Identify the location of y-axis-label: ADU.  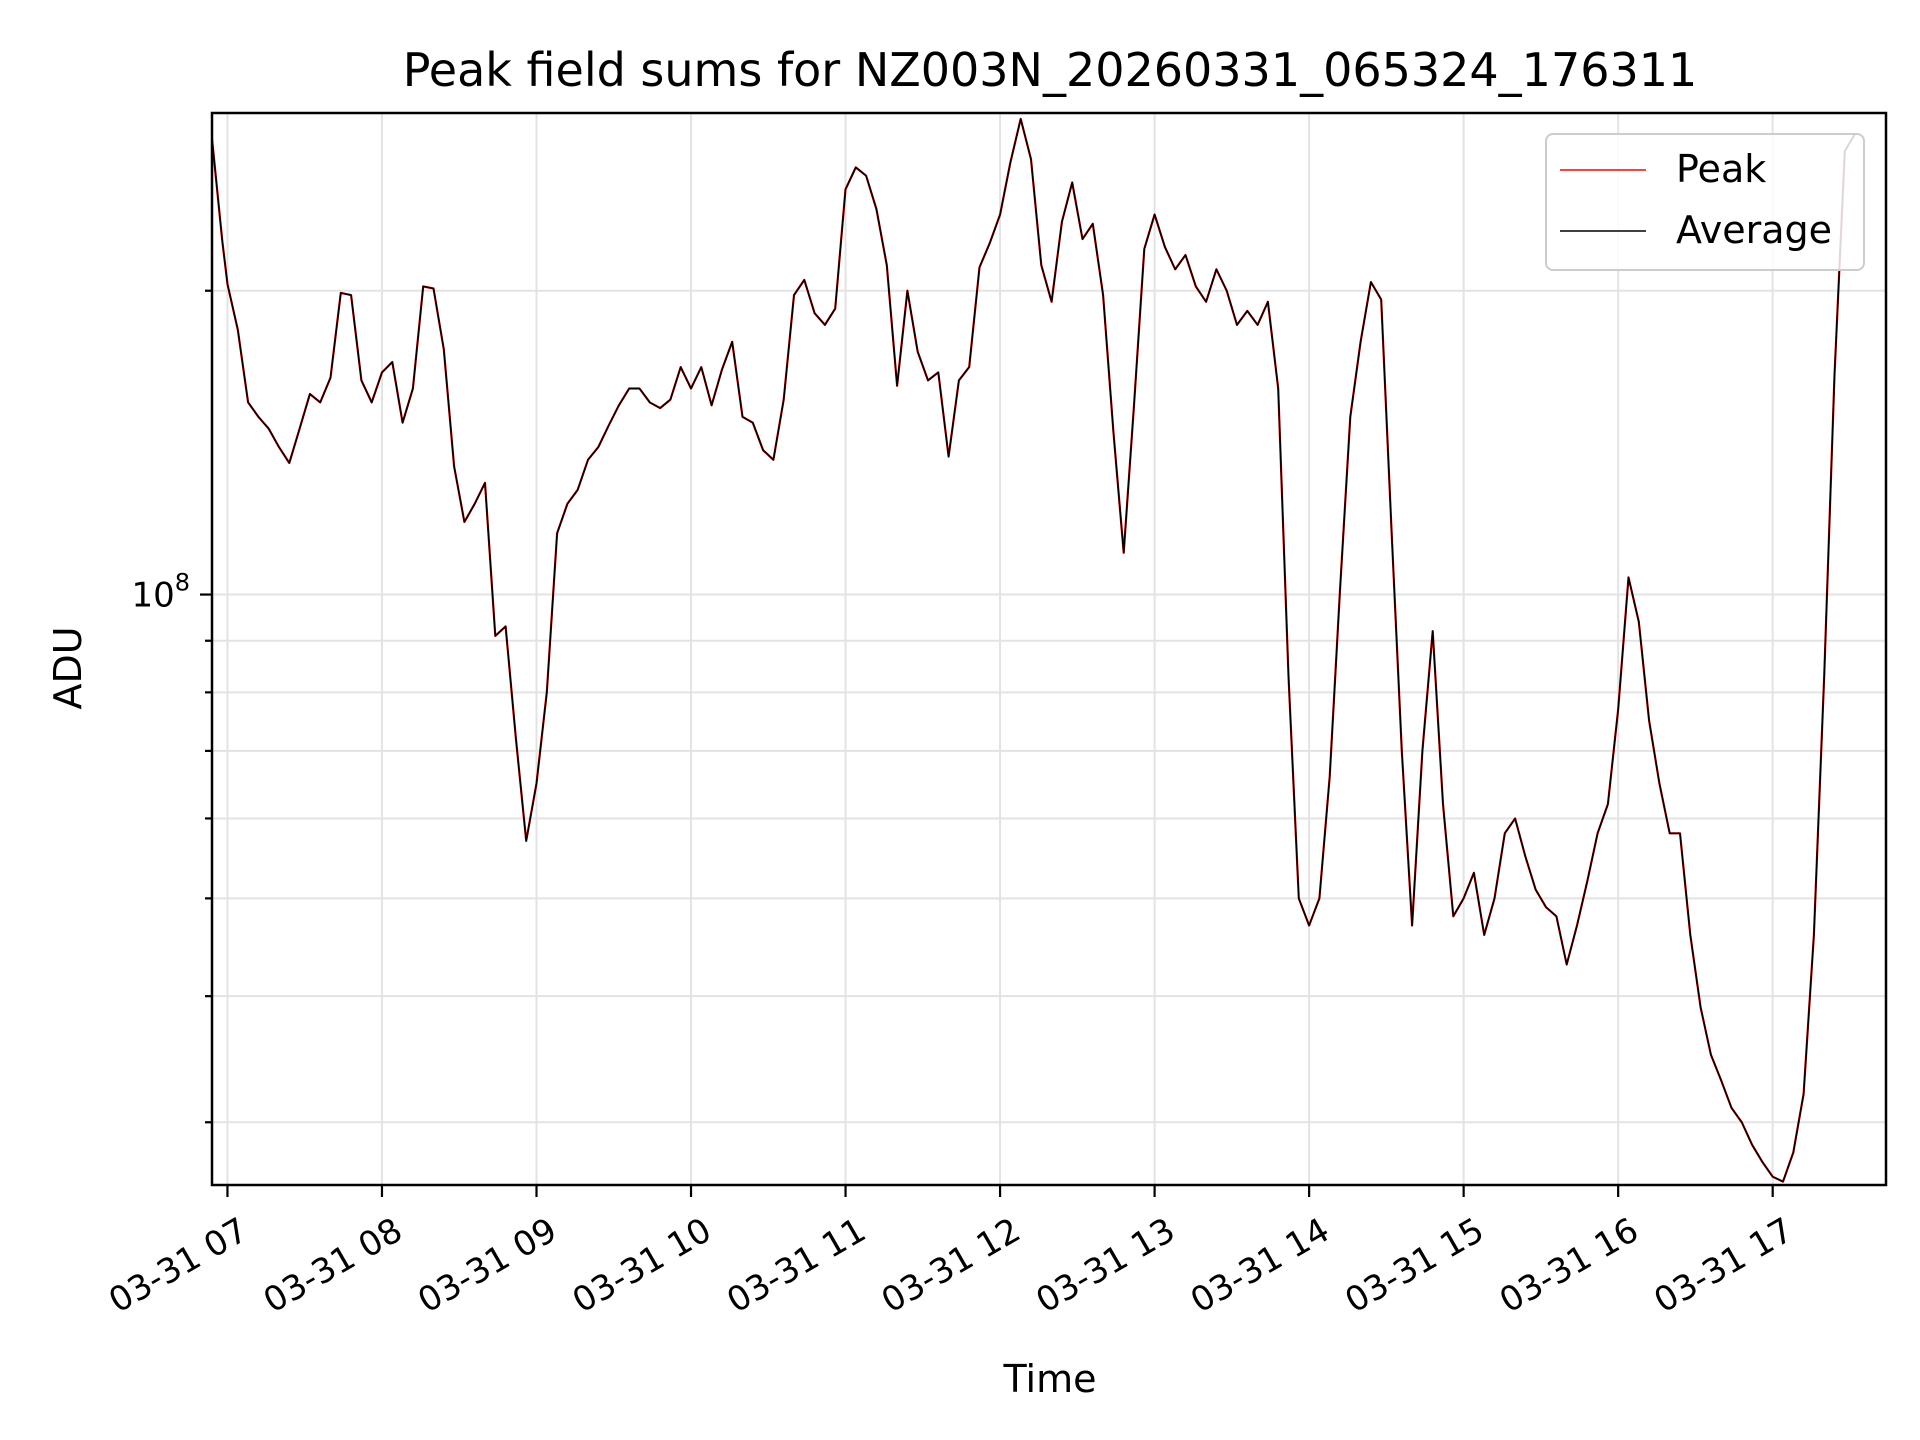
(68, 667).